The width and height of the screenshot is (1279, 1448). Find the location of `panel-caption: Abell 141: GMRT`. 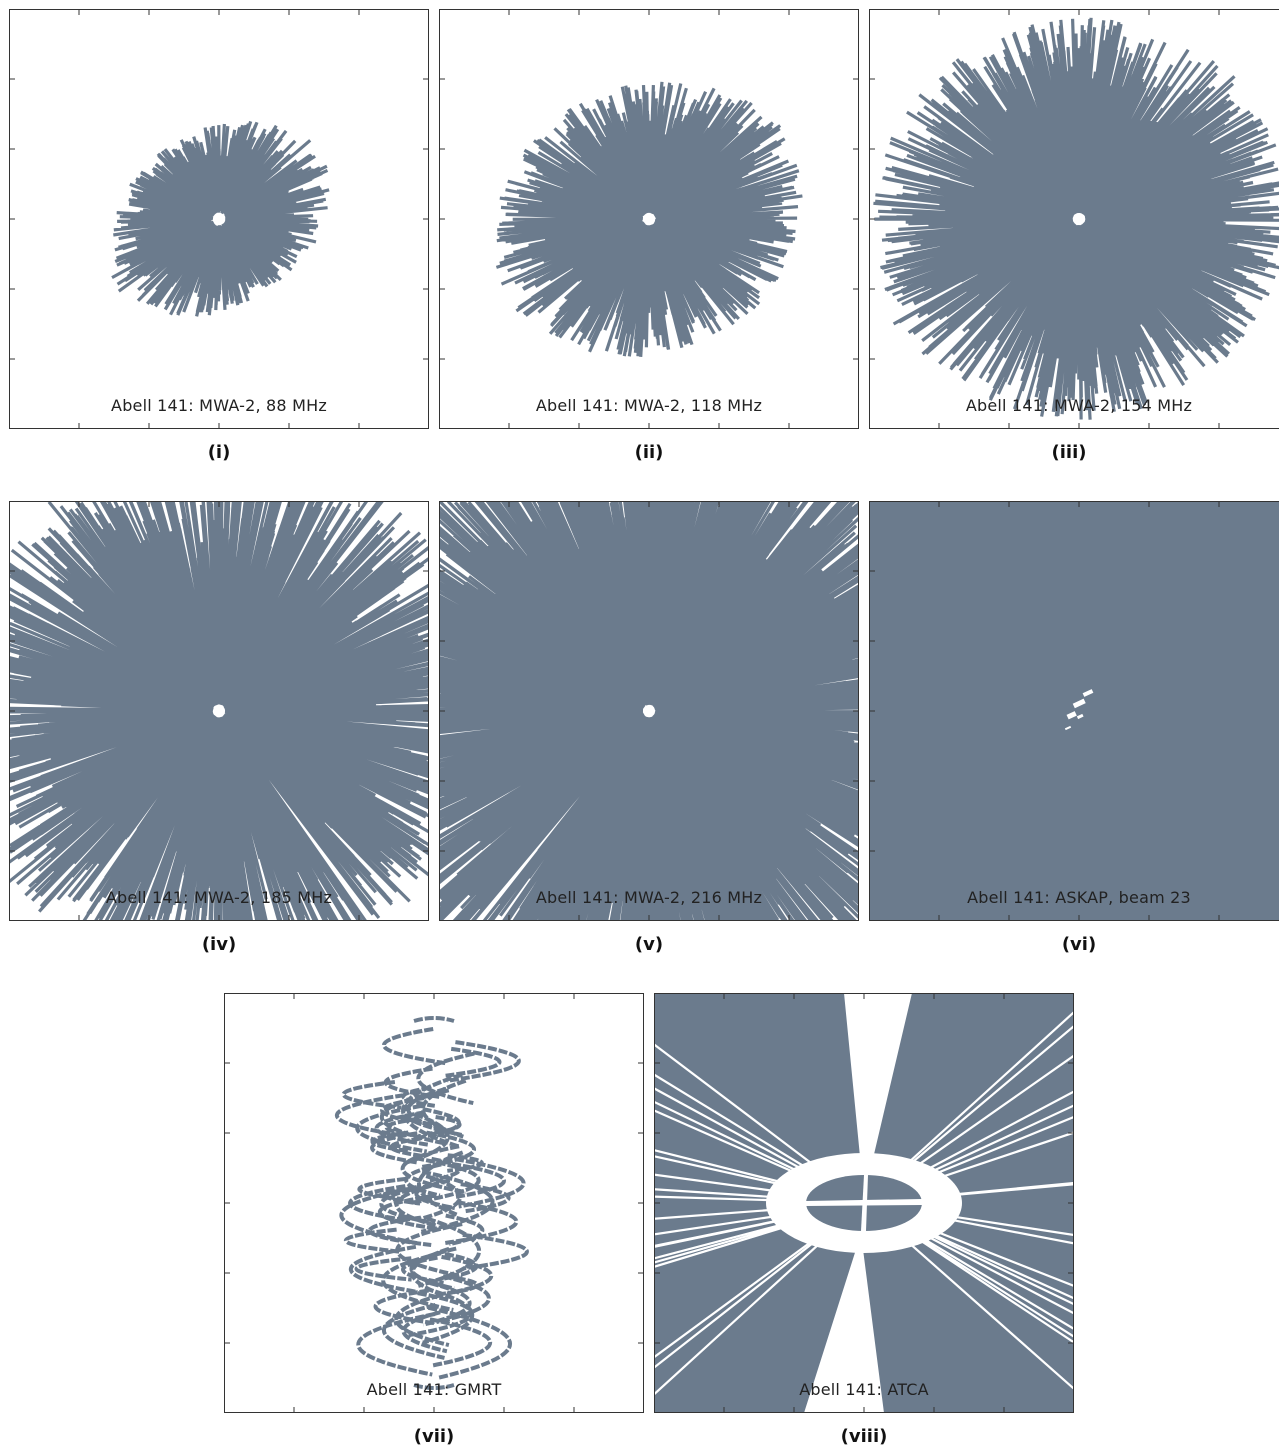

panel-caption: Abell 141: GMRT is located at coordinates (434, 1389).